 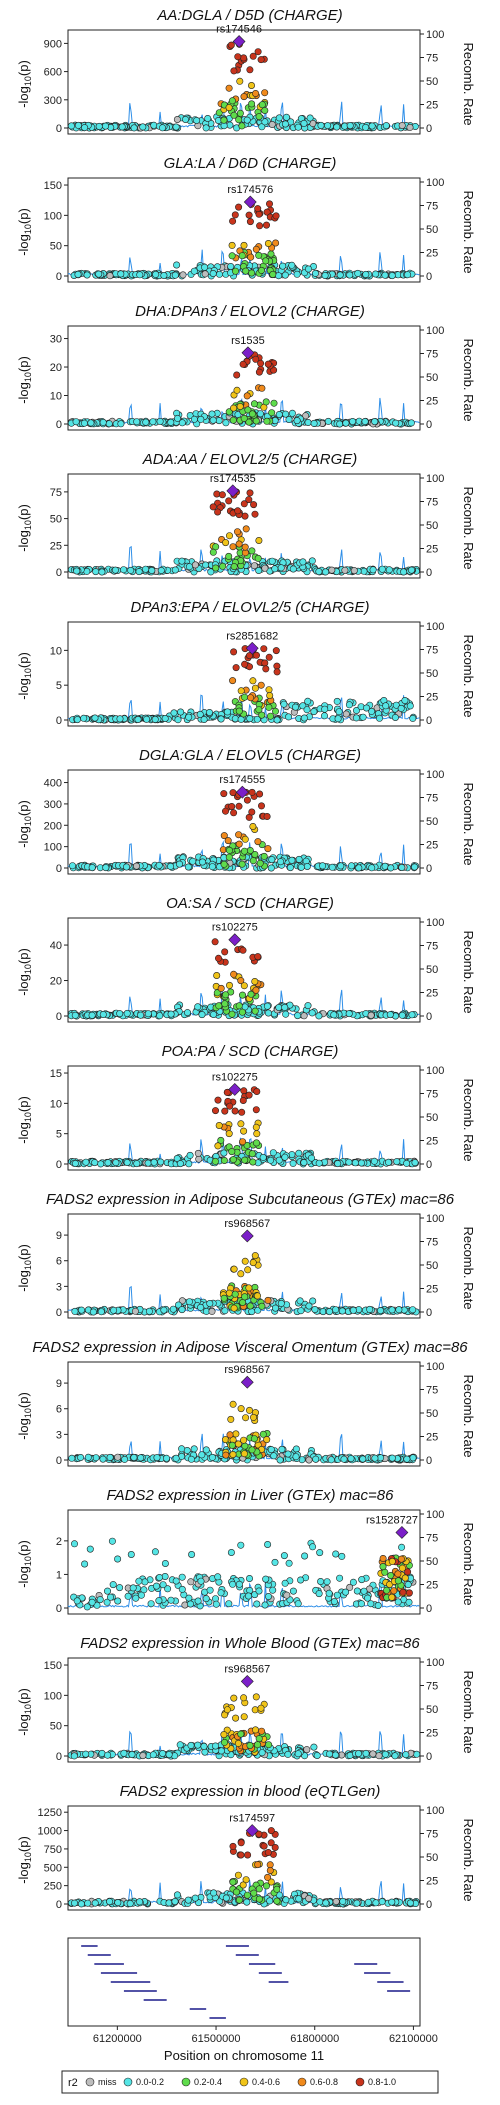 I want to click on y-tick-label: 50, so click(x=56, y=1727).